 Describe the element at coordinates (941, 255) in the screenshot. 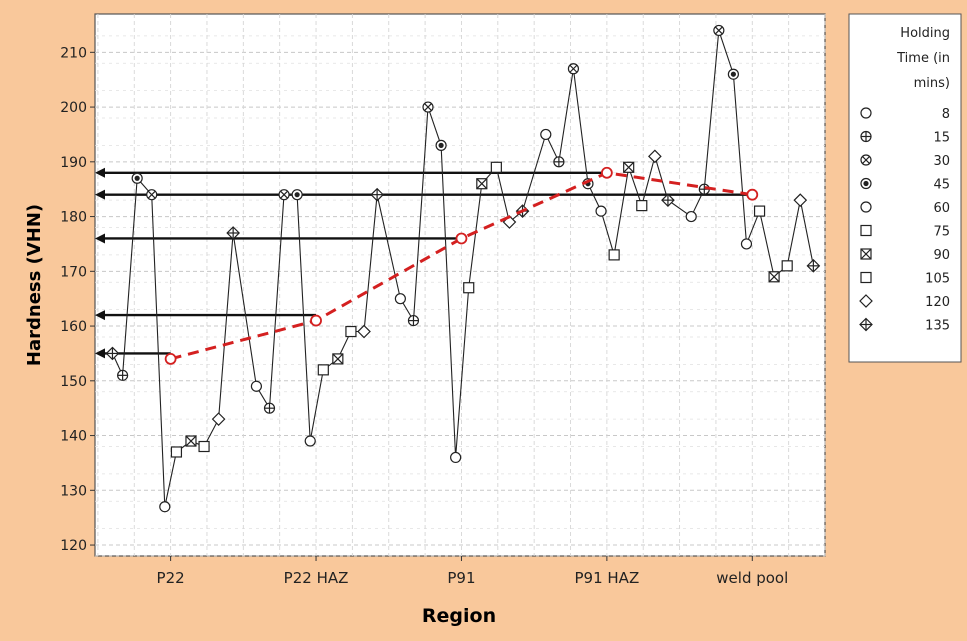

I see `legend-label: 90` at that location.